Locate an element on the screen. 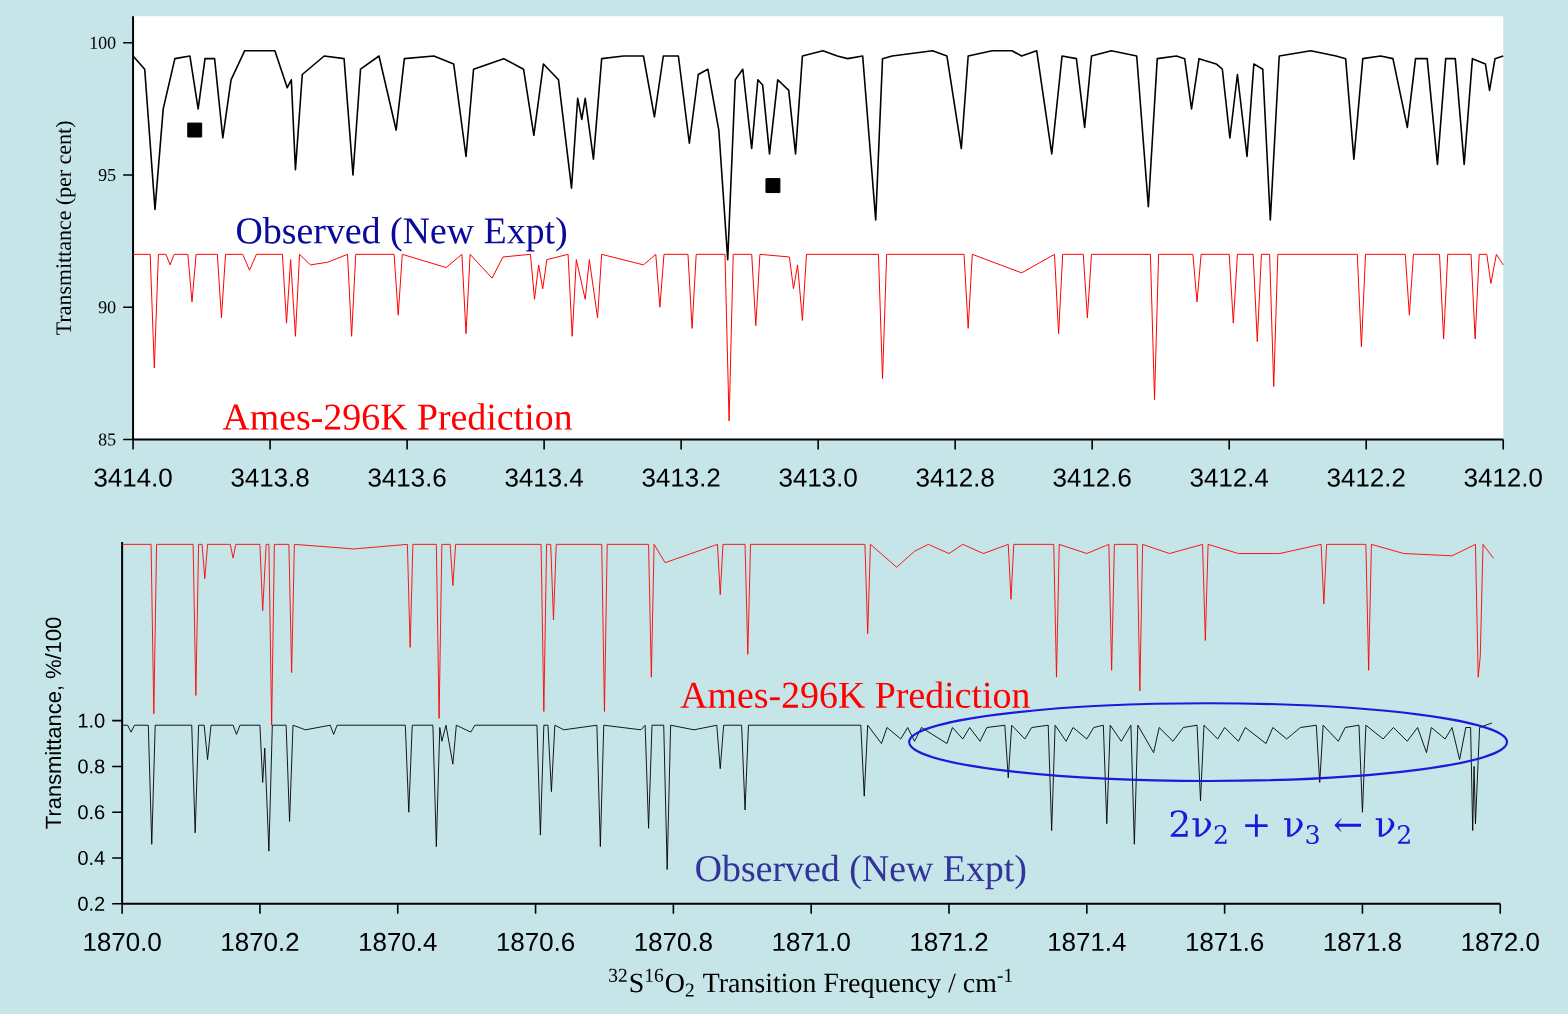  x-tick-label: 1870.6 is located at coordinates (536, 941).